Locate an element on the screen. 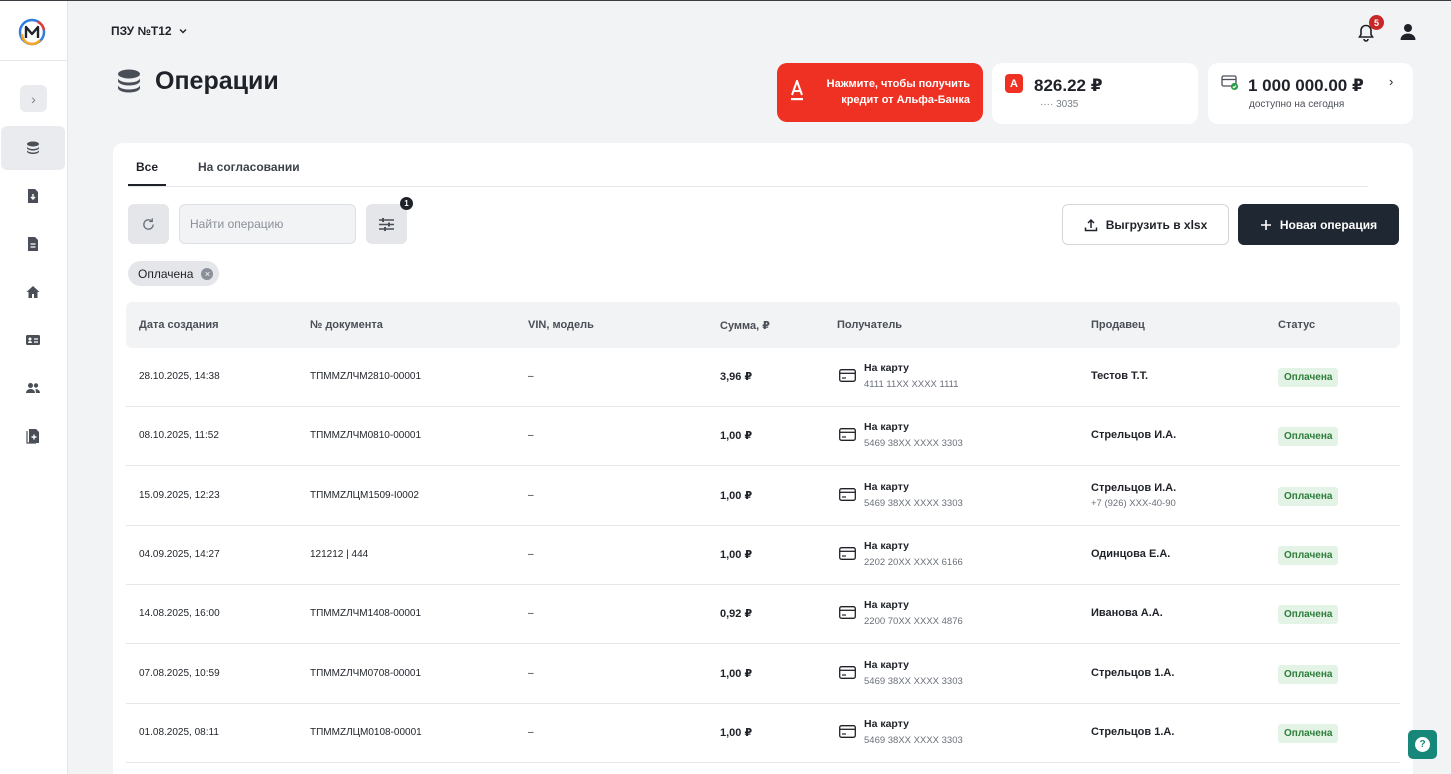 The image size is (1451, 774). sidebar-item-id-card is located at coordinates (33, 340).